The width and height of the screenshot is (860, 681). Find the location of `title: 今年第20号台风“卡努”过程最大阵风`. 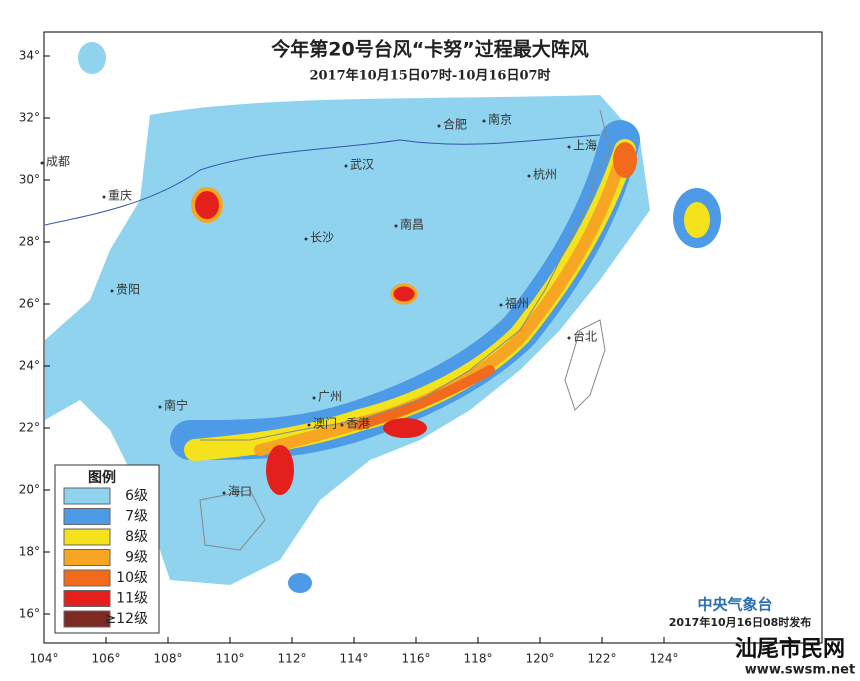

title: 今年第20号台风“卡努”过程最大阵风 is located at coordinates (429, 49).